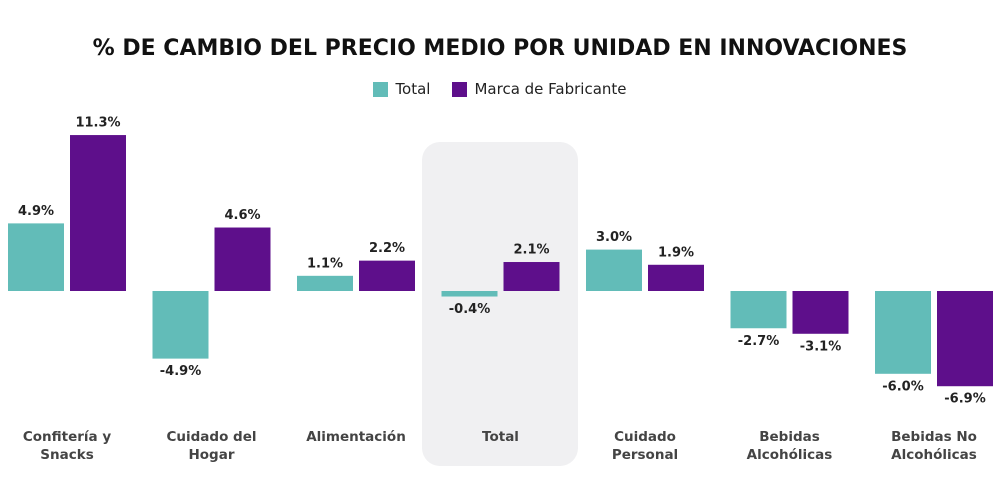  Describe the element at coordinates (614, 237) in the screenshot. I see `value-label: 3.0%` at that location.